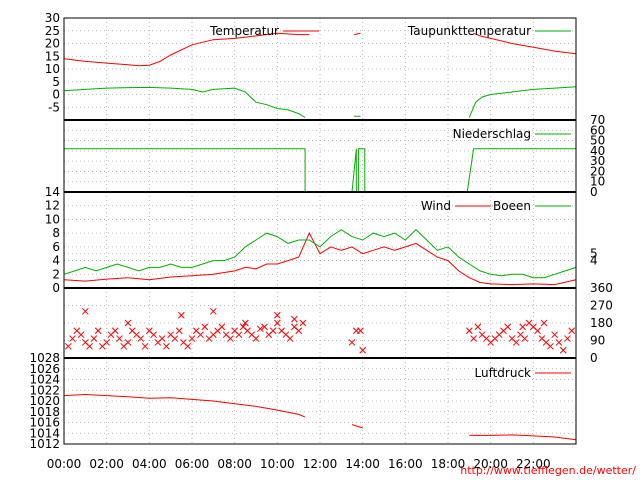  I want to click on y-tick-label-right: 90, so click(597, 341).